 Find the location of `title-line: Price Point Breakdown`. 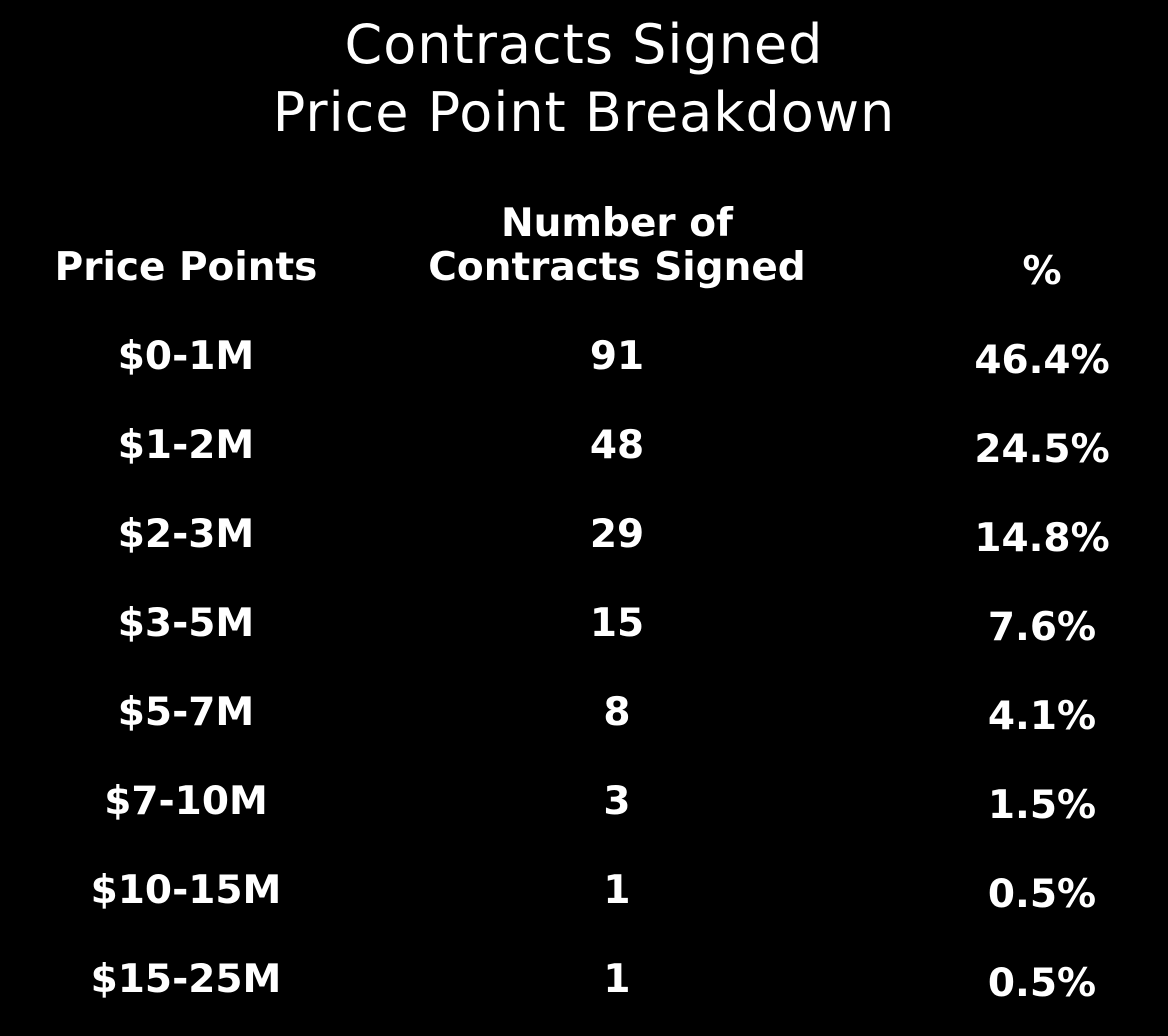

title-line: Price Point Breakdown is located at coordinates (584, 112).